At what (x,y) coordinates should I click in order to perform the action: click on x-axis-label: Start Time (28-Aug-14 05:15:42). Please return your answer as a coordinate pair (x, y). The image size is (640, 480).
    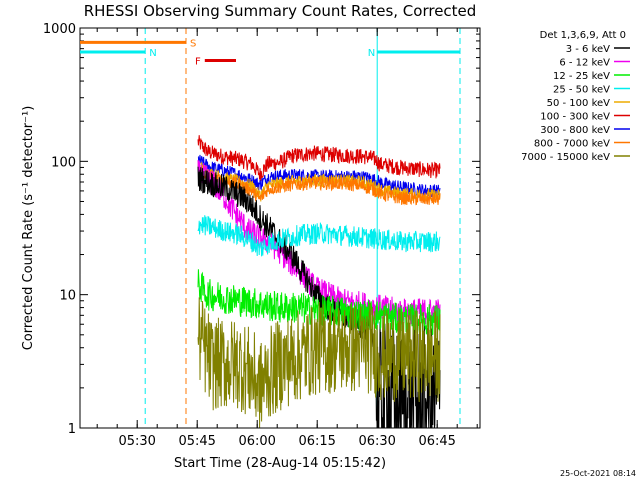
    Looking at the image, I should click on (280, 463).